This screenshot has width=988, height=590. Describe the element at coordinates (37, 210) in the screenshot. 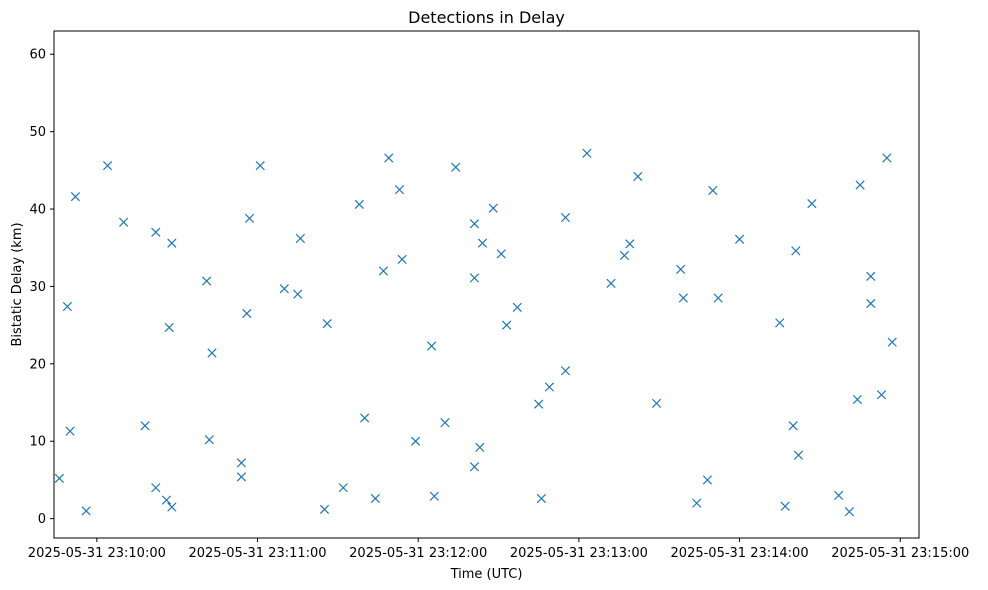

I see `y-tick-label: 40` at that location.